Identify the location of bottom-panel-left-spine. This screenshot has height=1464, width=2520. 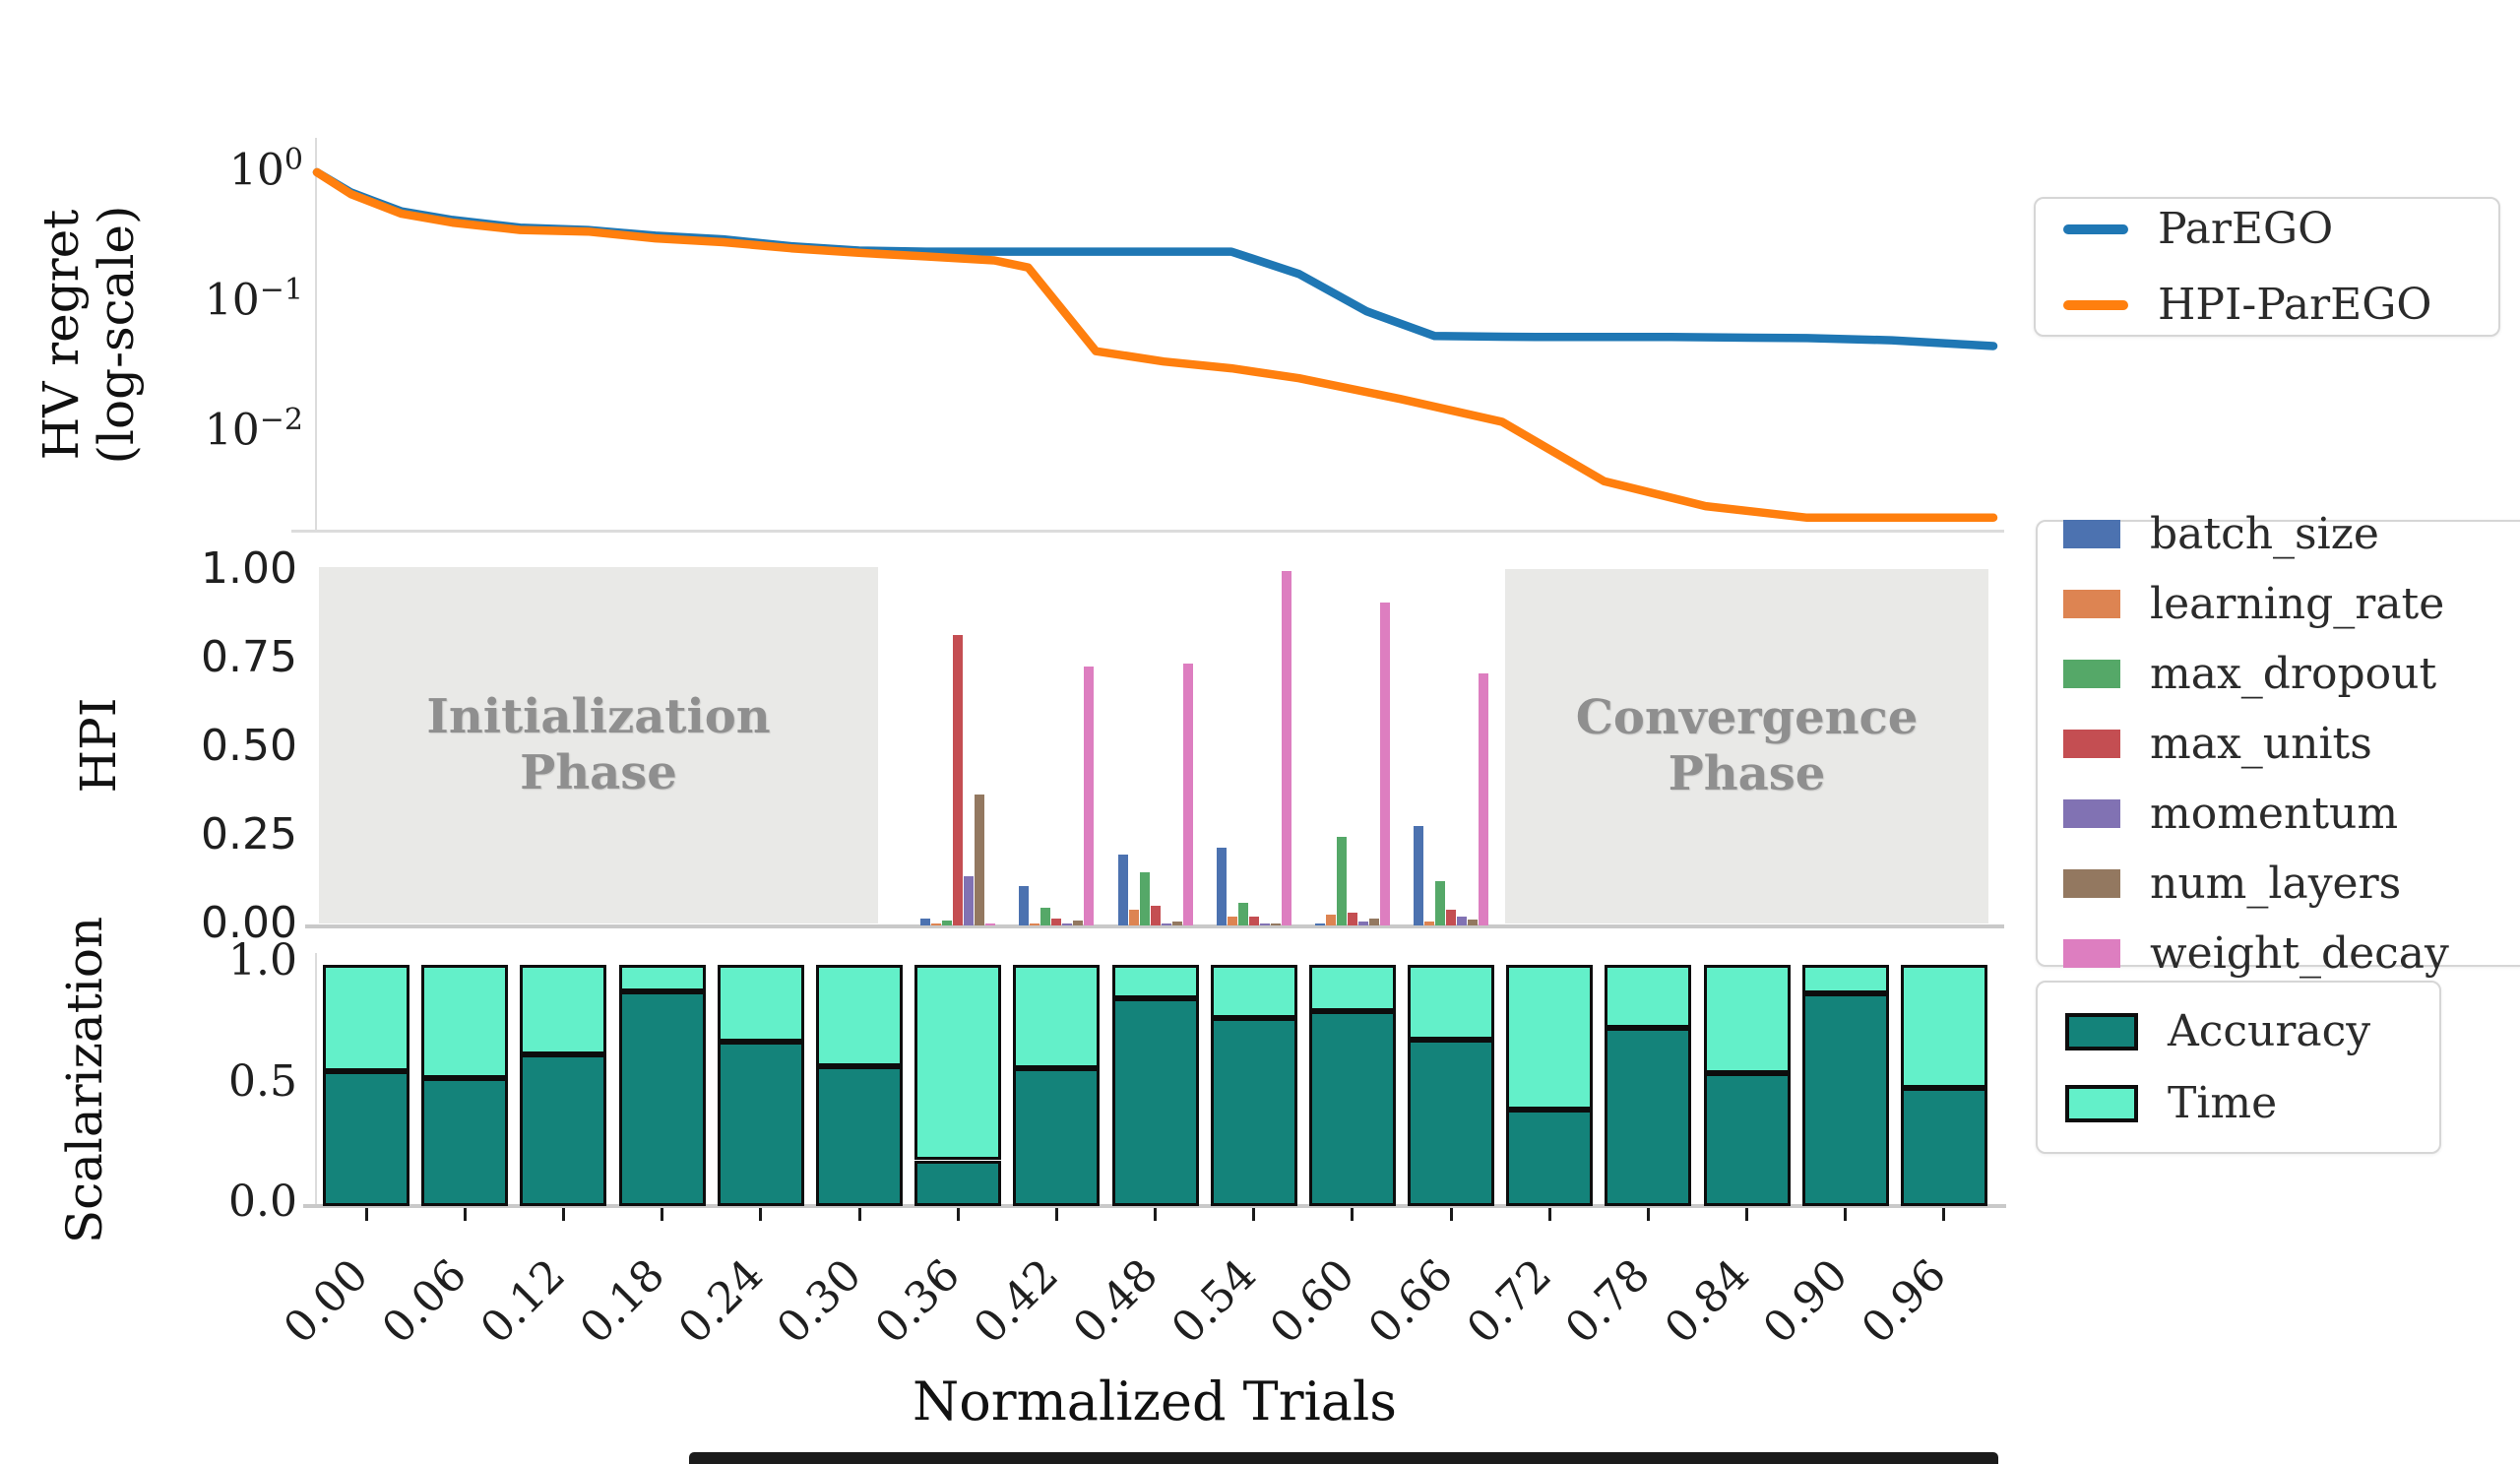
(316, 1080).